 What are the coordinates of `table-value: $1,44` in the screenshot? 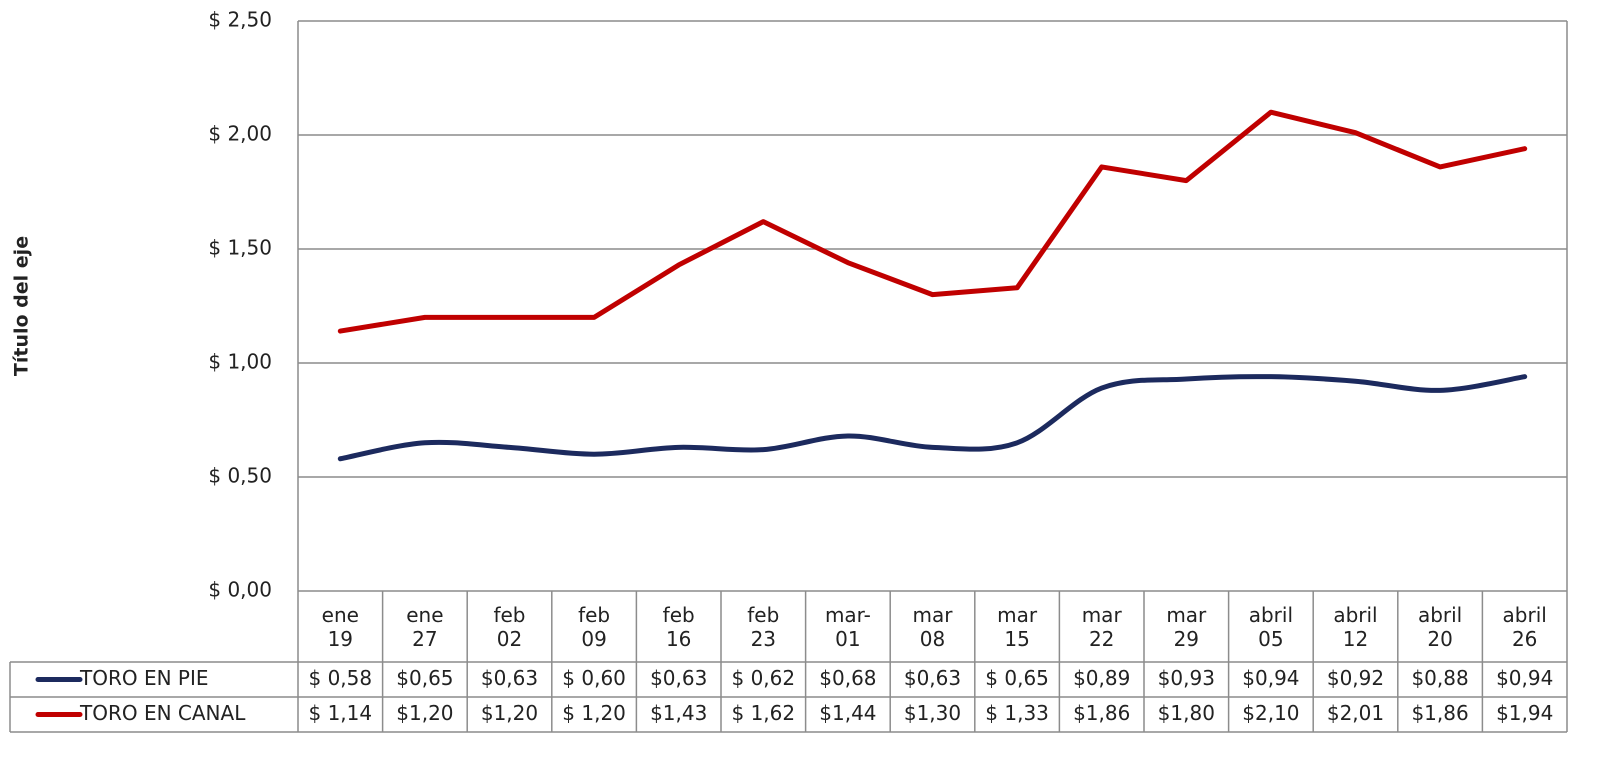 It's located at (847, 713).